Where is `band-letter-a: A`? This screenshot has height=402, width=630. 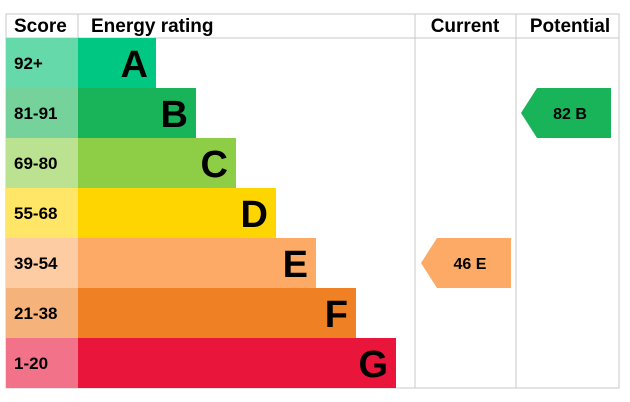 band-letter-a: A is located at coordinates (134, 65).